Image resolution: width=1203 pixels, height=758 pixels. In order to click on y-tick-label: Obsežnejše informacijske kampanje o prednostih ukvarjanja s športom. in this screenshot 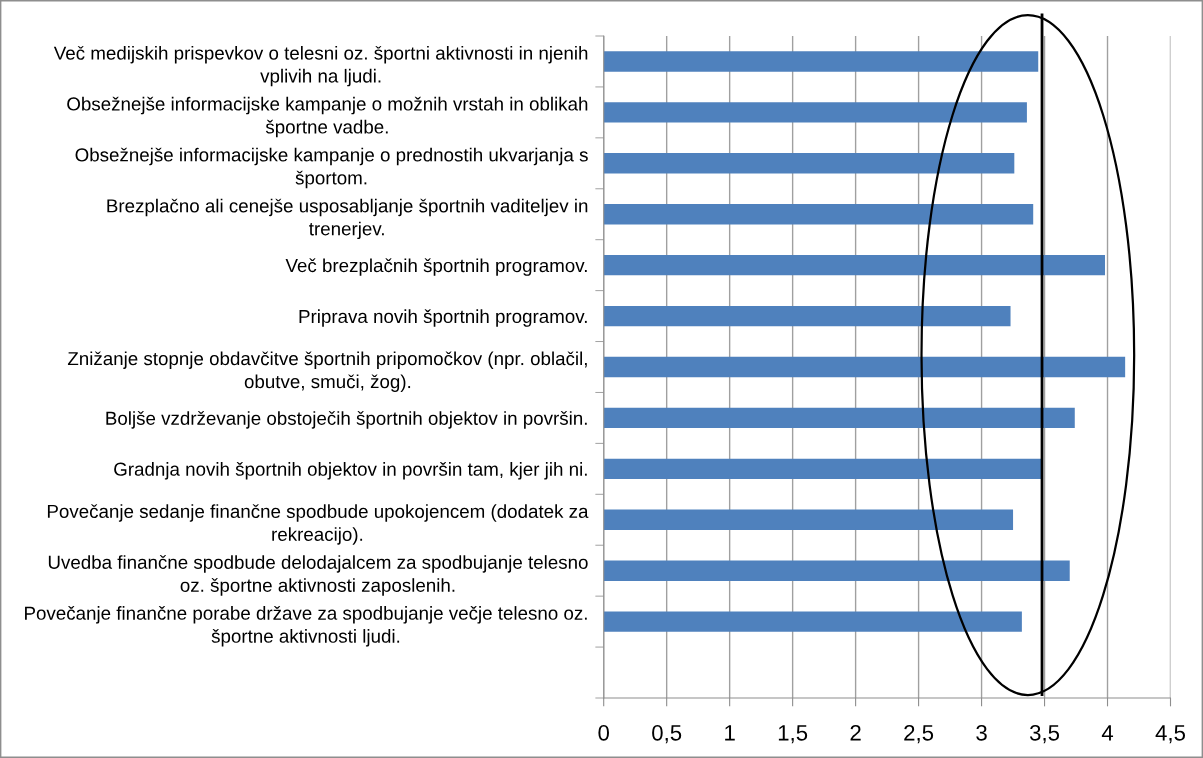, I will do `click(331, 168)`.